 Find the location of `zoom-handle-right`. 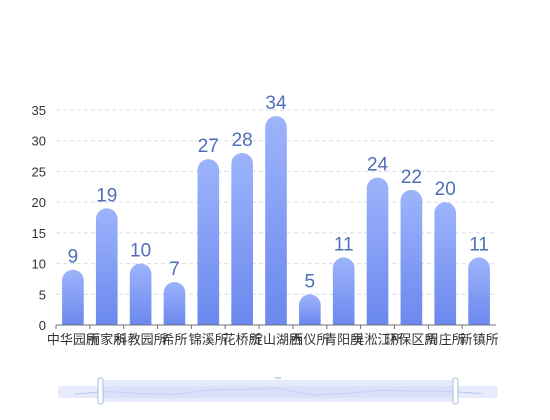

zoom-handle-right is located at coordinates (455, 391).